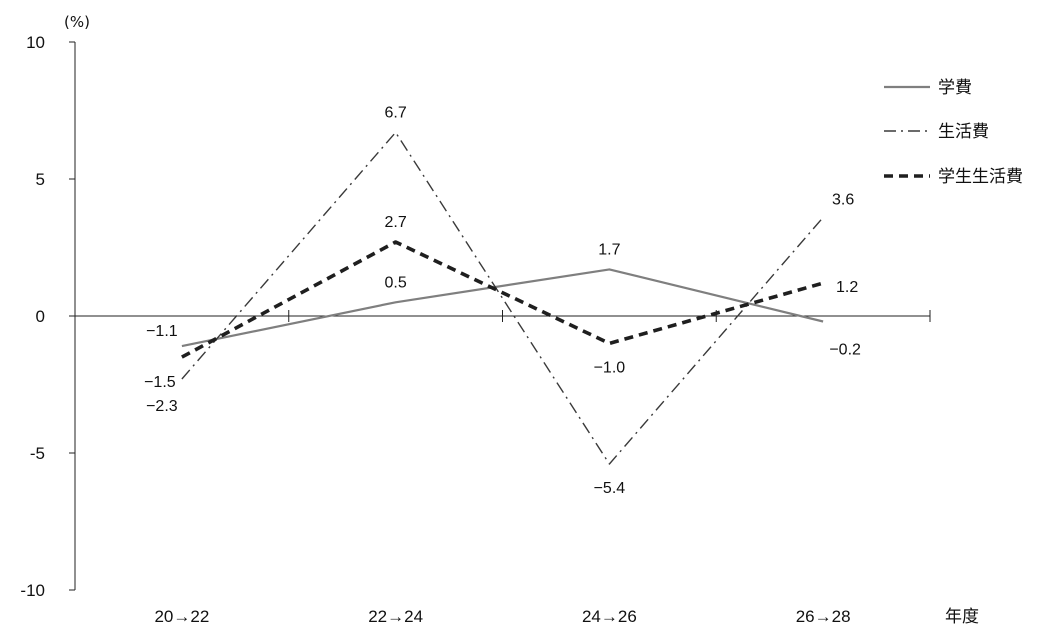 This screenshot has width=1044, height=631. Describe the element at coordinates (955, 88) in the screenshot. I see `legend-label-1: 学費` at that location.